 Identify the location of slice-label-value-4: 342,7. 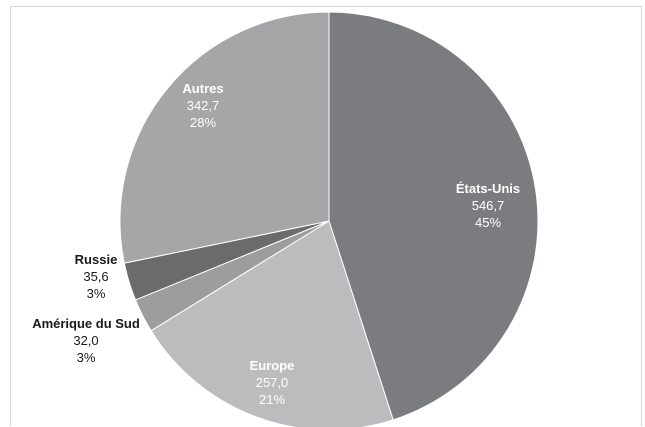
(203, 105).